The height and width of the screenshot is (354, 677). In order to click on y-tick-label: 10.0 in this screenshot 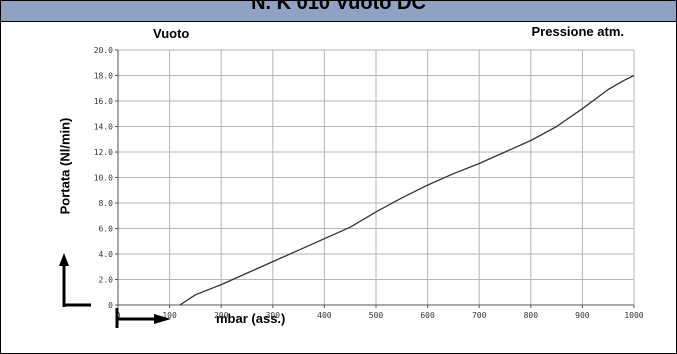, I will do `click(103, 178)`.